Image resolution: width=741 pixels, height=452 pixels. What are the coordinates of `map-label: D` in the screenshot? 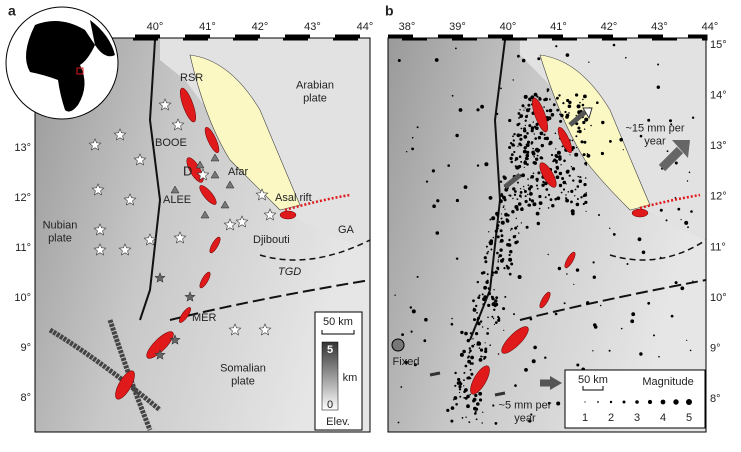 It's located at (187, 170).